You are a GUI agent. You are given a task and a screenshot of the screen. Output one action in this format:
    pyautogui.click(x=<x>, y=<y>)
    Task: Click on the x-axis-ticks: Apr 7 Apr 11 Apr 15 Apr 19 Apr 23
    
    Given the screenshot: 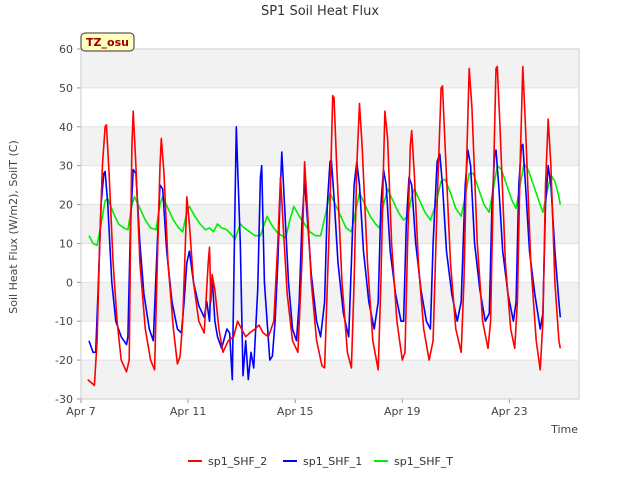 What is the action you would take?
    pyautogui.click(x=297, y=408)
    